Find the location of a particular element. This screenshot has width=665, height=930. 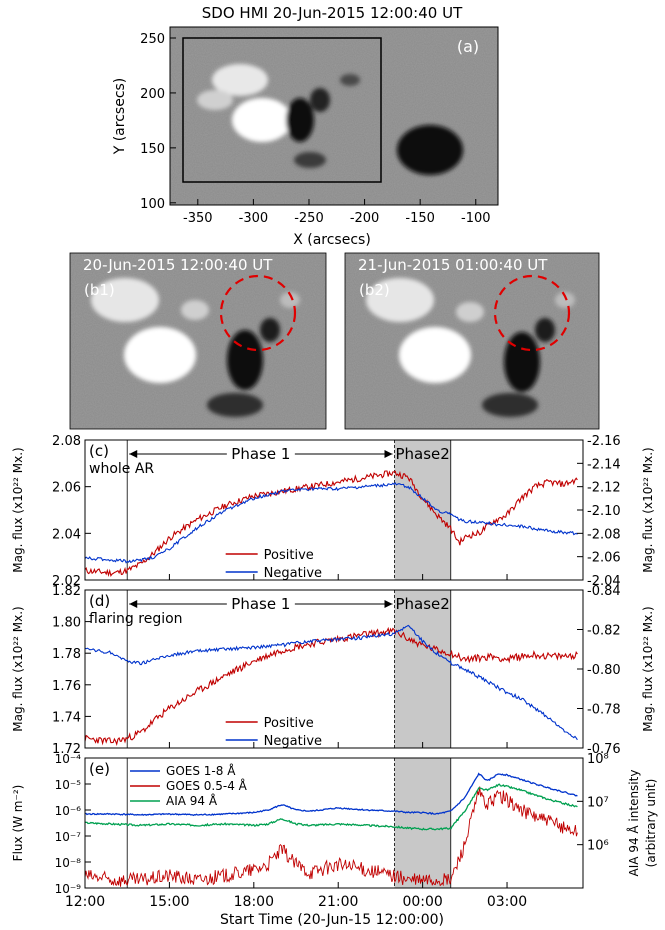

panel-b2-label: (b2) is located at coordinates (374, 290).